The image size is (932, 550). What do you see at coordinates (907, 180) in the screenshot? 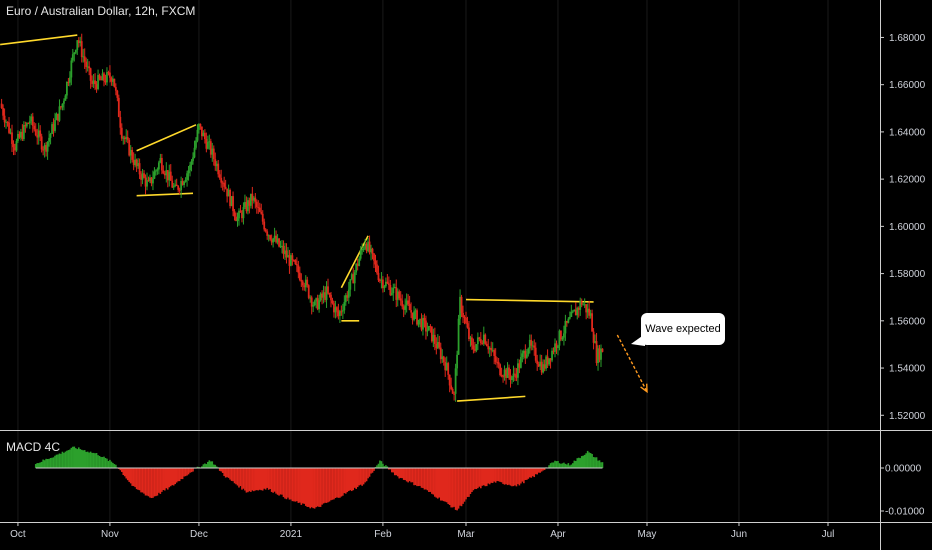
I see `price-tick-label: 1.62000` at bounding box center [907, 180].